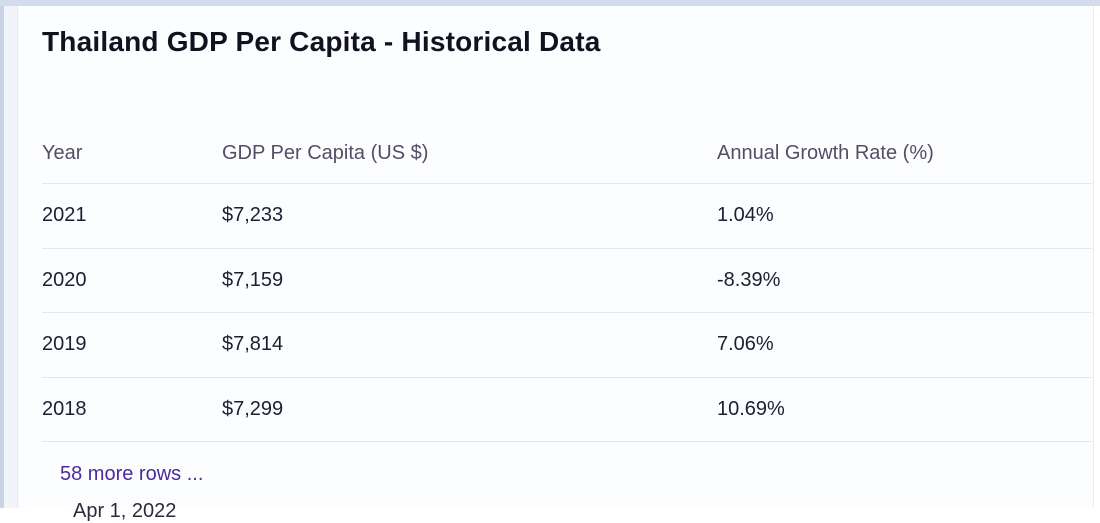 The height and width of the screenshot is (523, 1100). I want to click on cell-annual-growth-rate: 10.69%, so click(751, 408).